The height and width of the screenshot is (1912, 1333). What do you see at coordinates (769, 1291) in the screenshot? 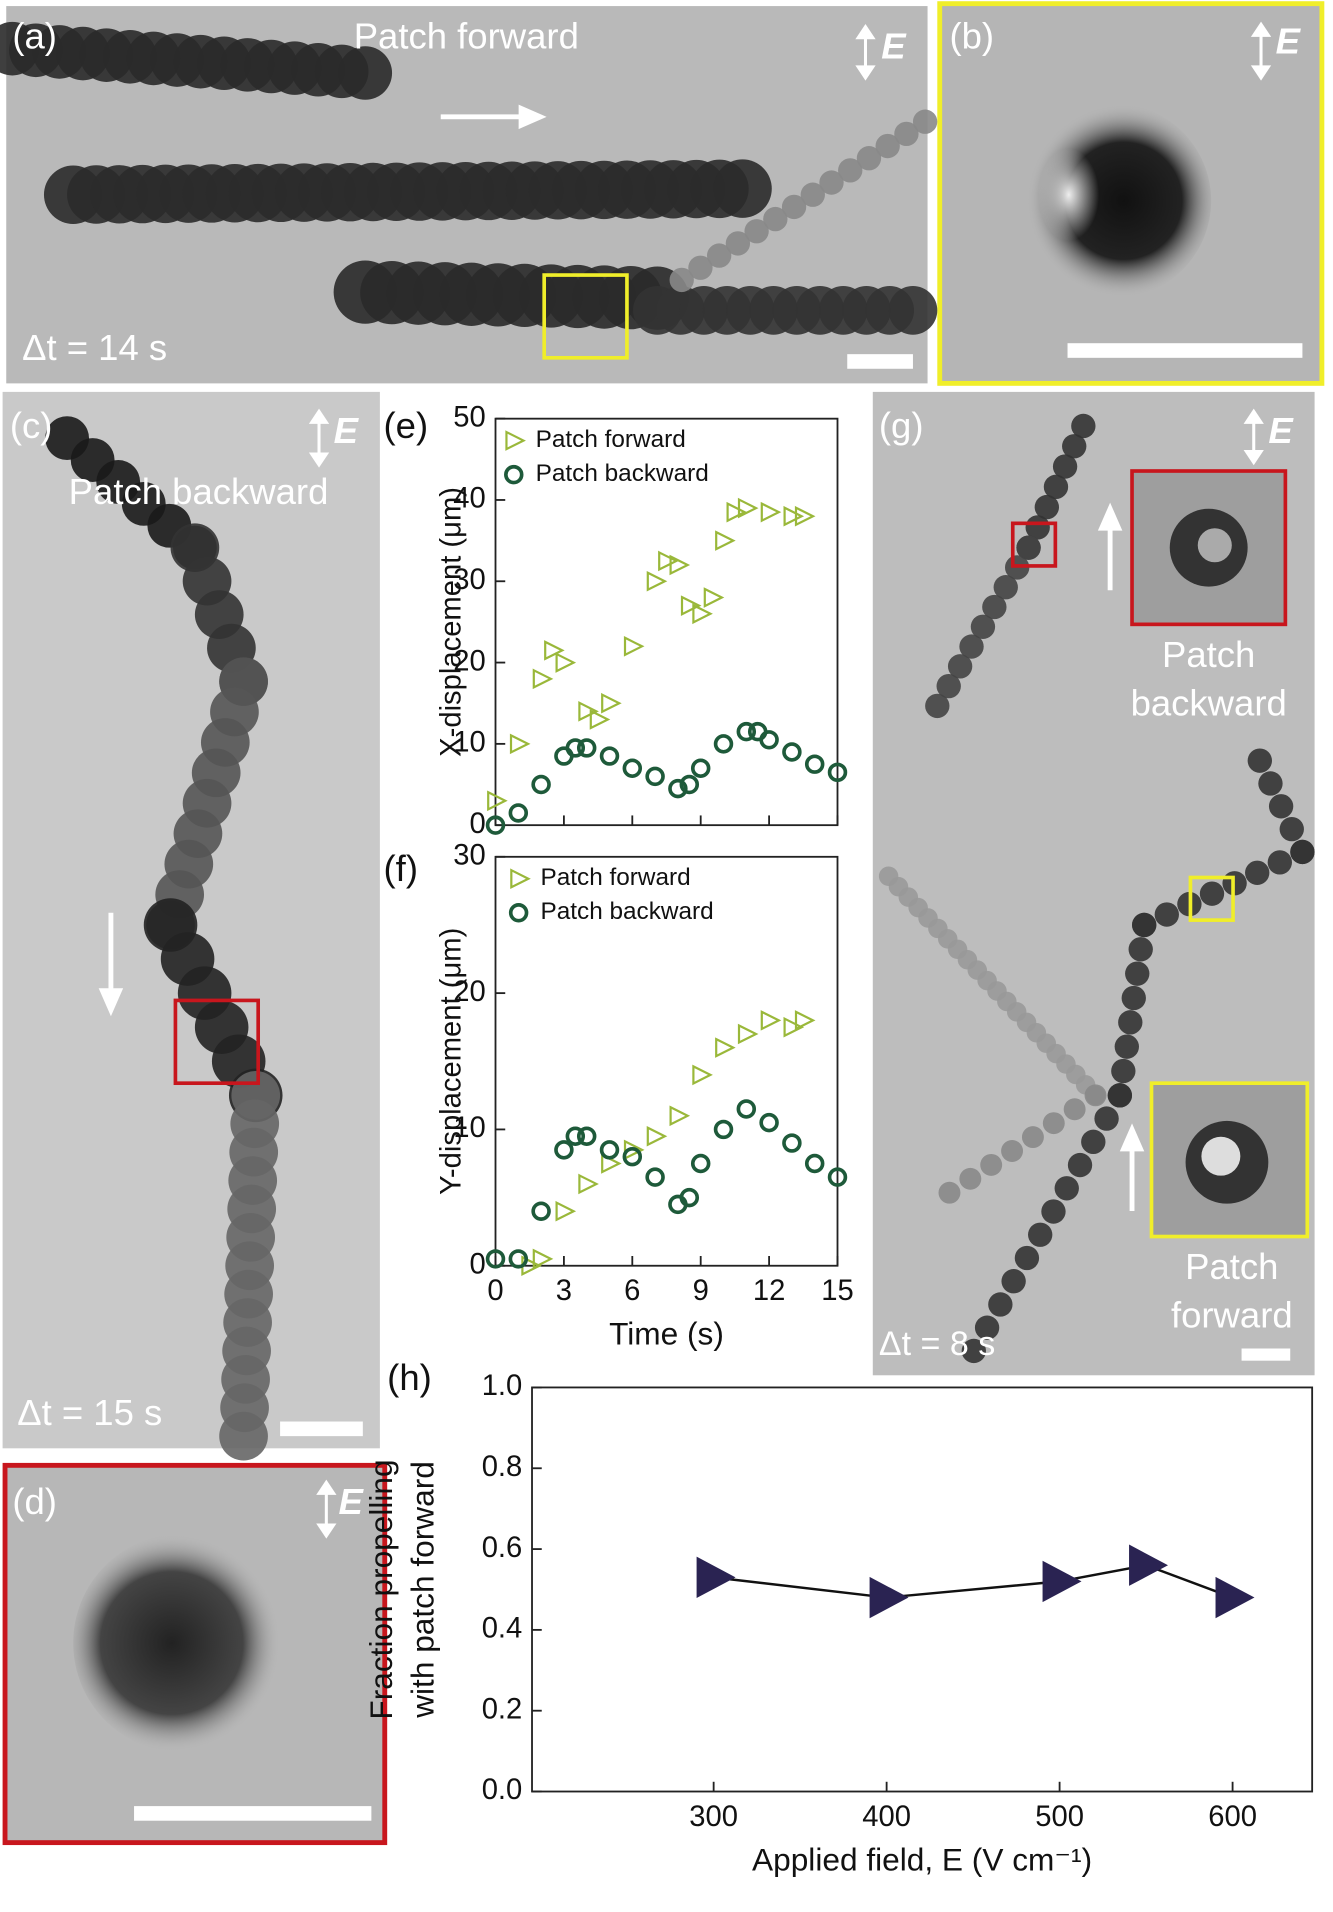
I see `x-tick-label: 12` at bounding box center [769, 1291].